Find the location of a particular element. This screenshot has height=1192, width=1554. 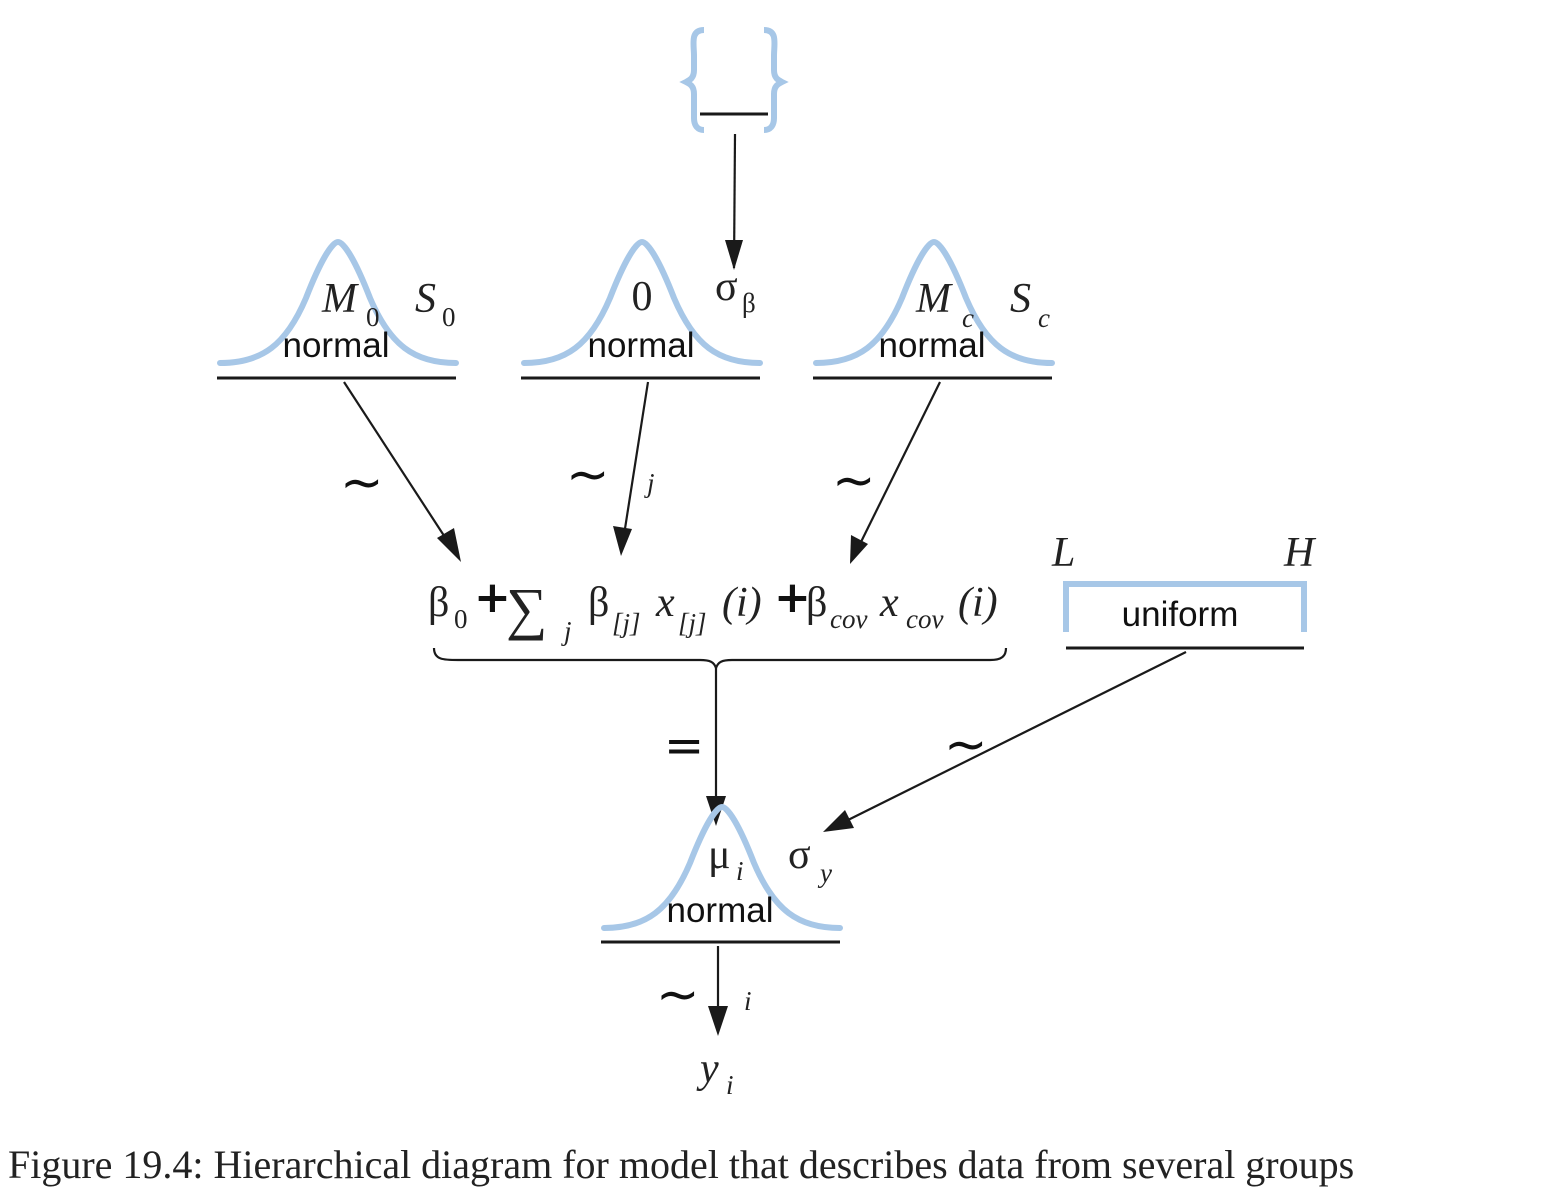

param-low: L is located at coordinates (1063, 553).